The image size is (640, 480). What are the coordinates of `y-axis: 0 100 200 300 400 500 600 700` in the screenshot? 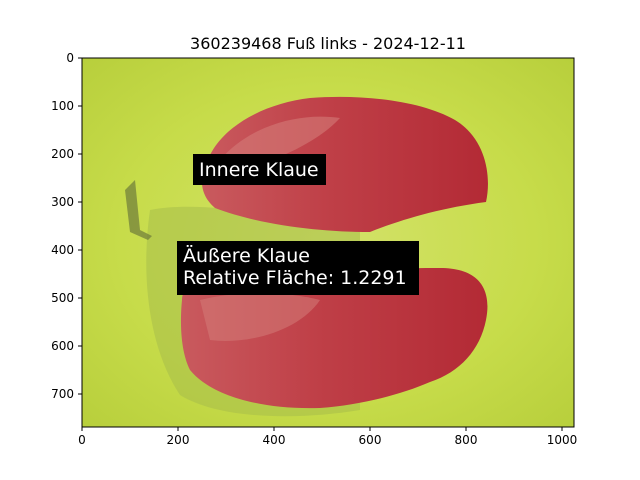 It's located at (66, 226).